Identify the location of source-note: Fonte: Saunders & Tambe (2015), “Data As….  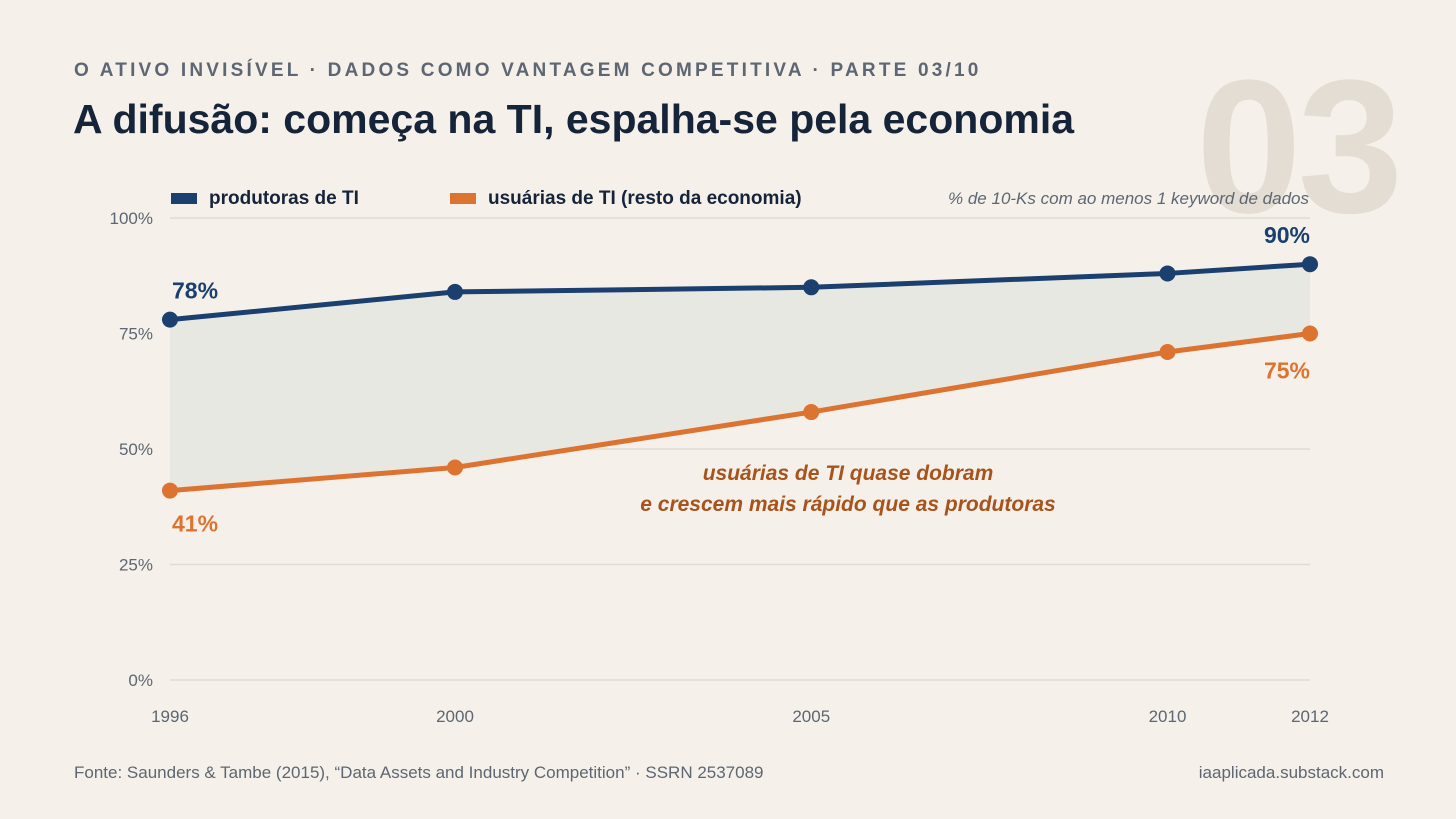
(419, 772).